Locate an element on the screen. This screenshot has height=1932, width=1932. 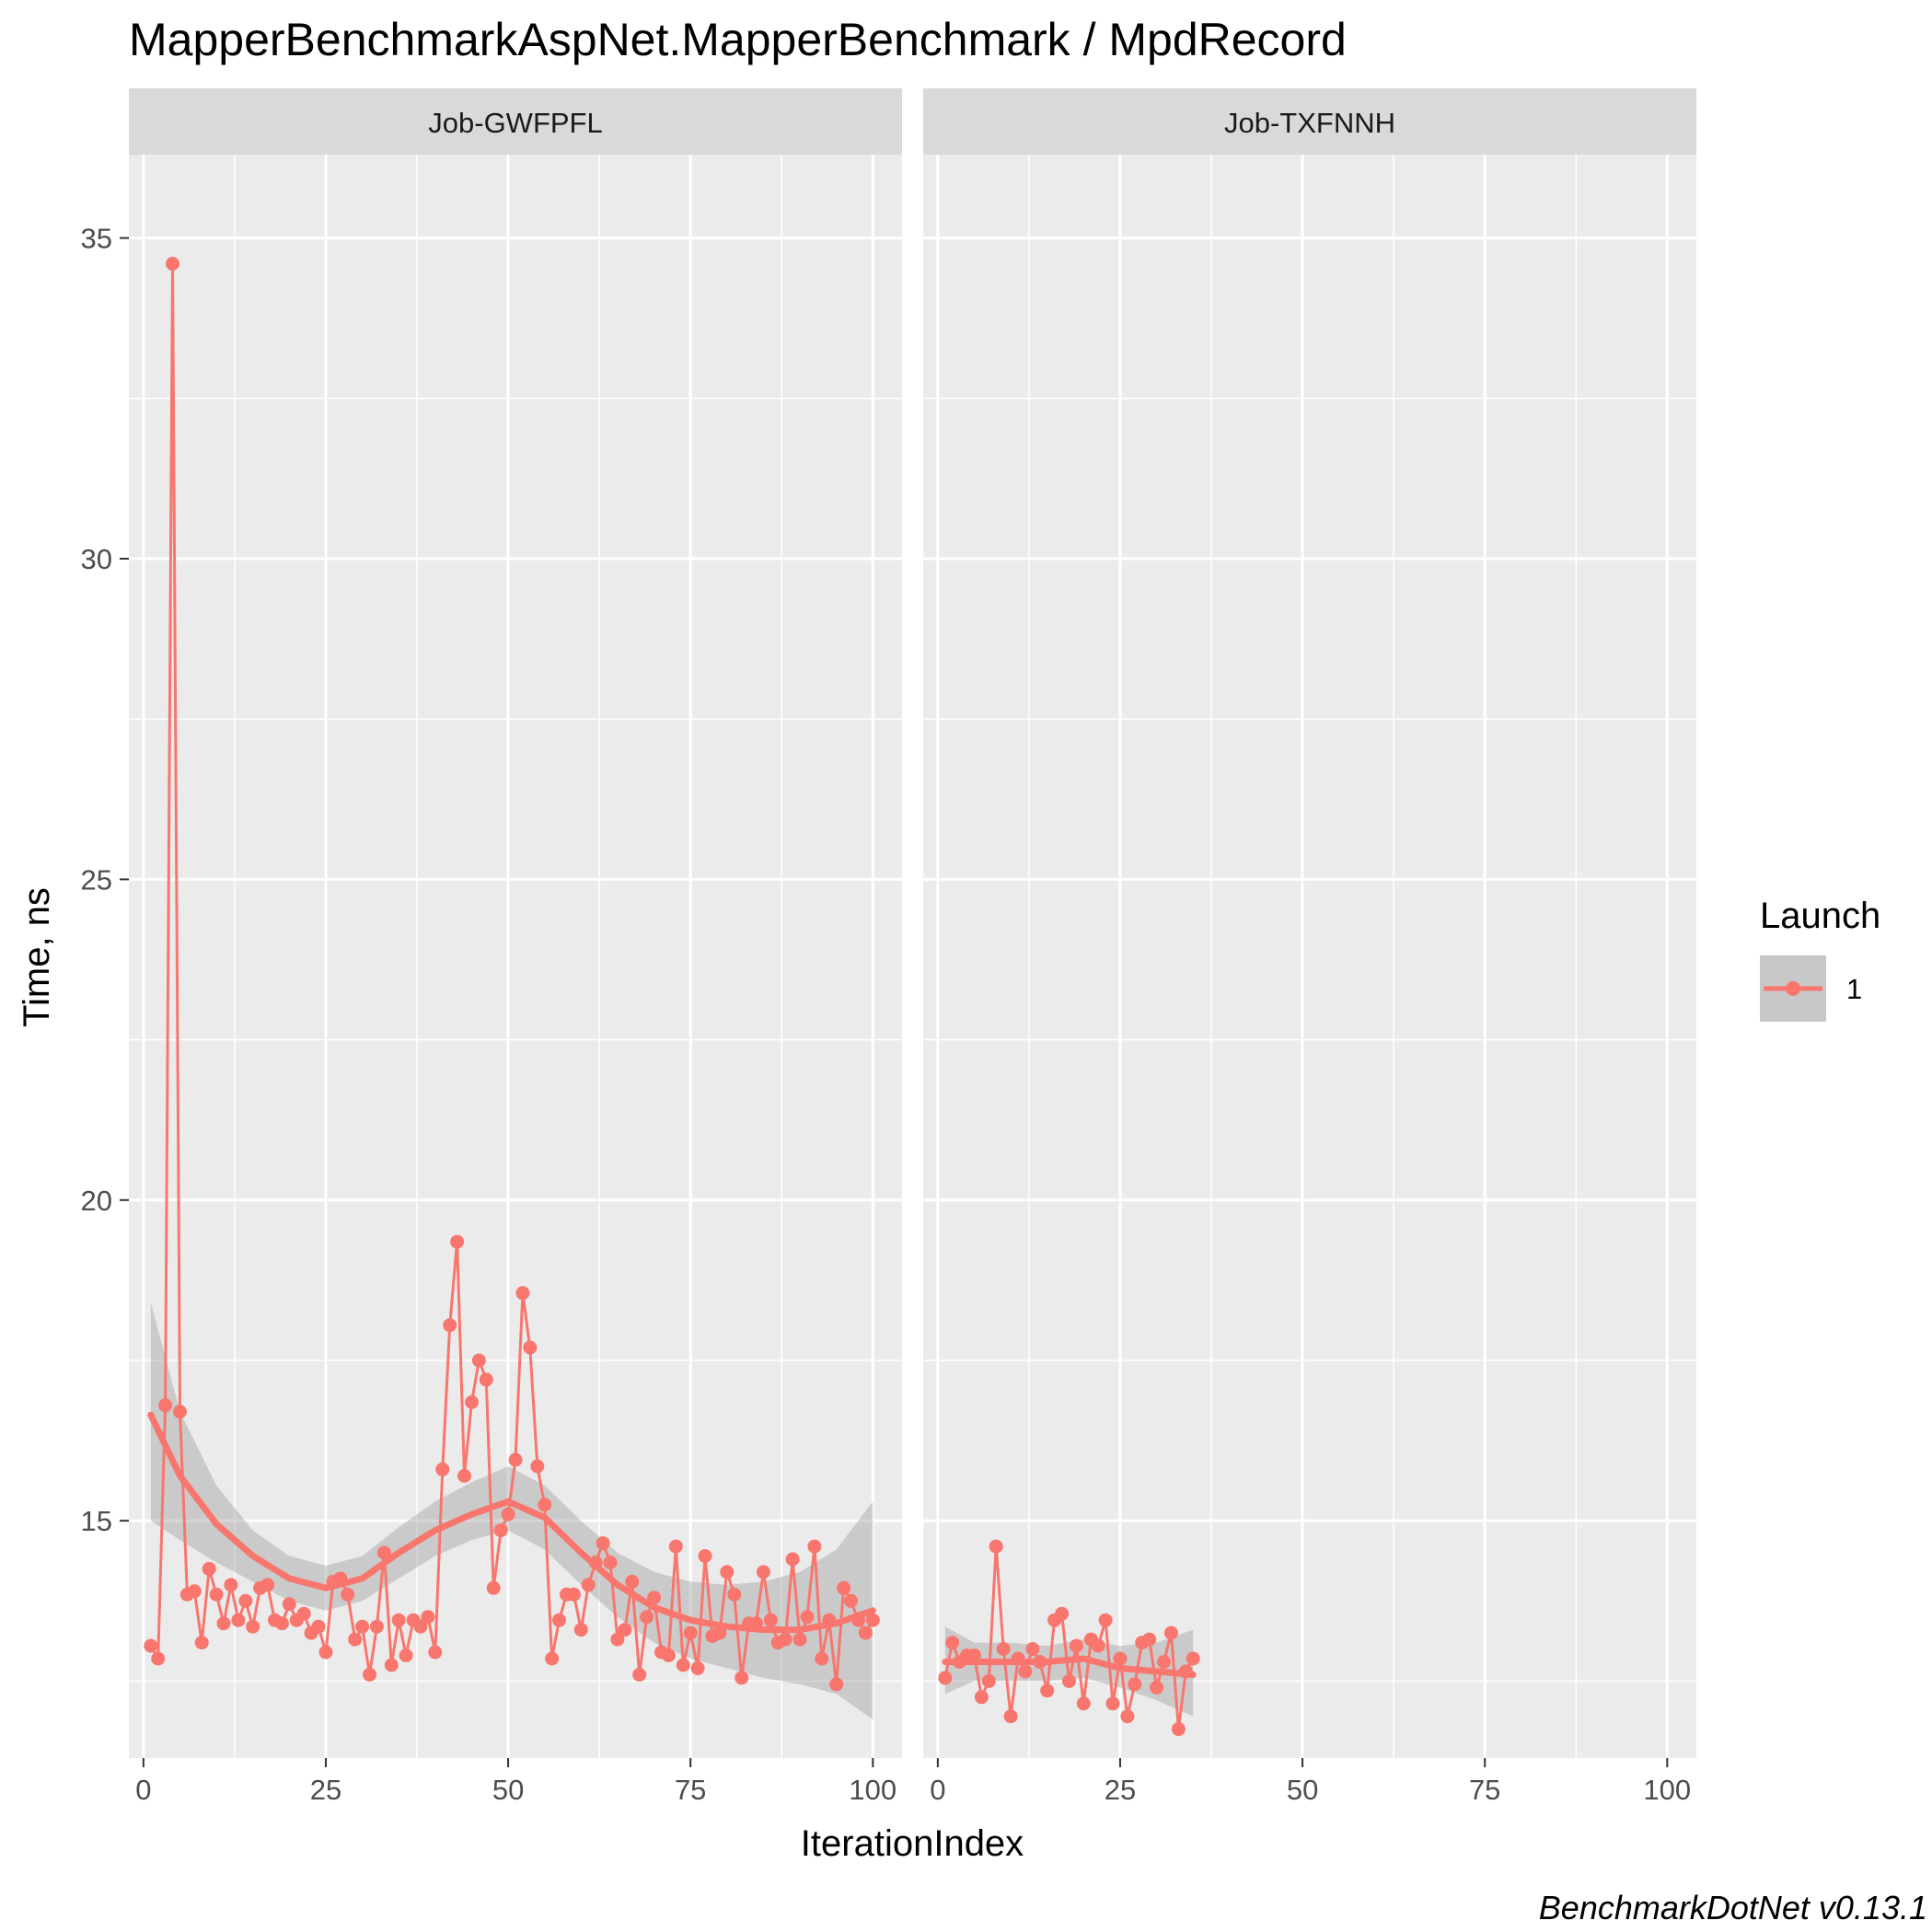
x-tick-label: 50 is located at coordinates (1302, 1790).